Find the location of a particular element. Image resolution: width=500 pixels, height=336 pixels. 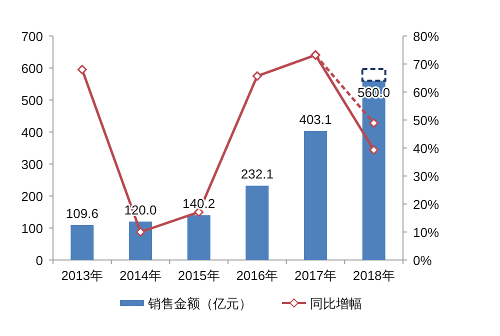

data-label: 232.1 is located at coordinates (257, 174).